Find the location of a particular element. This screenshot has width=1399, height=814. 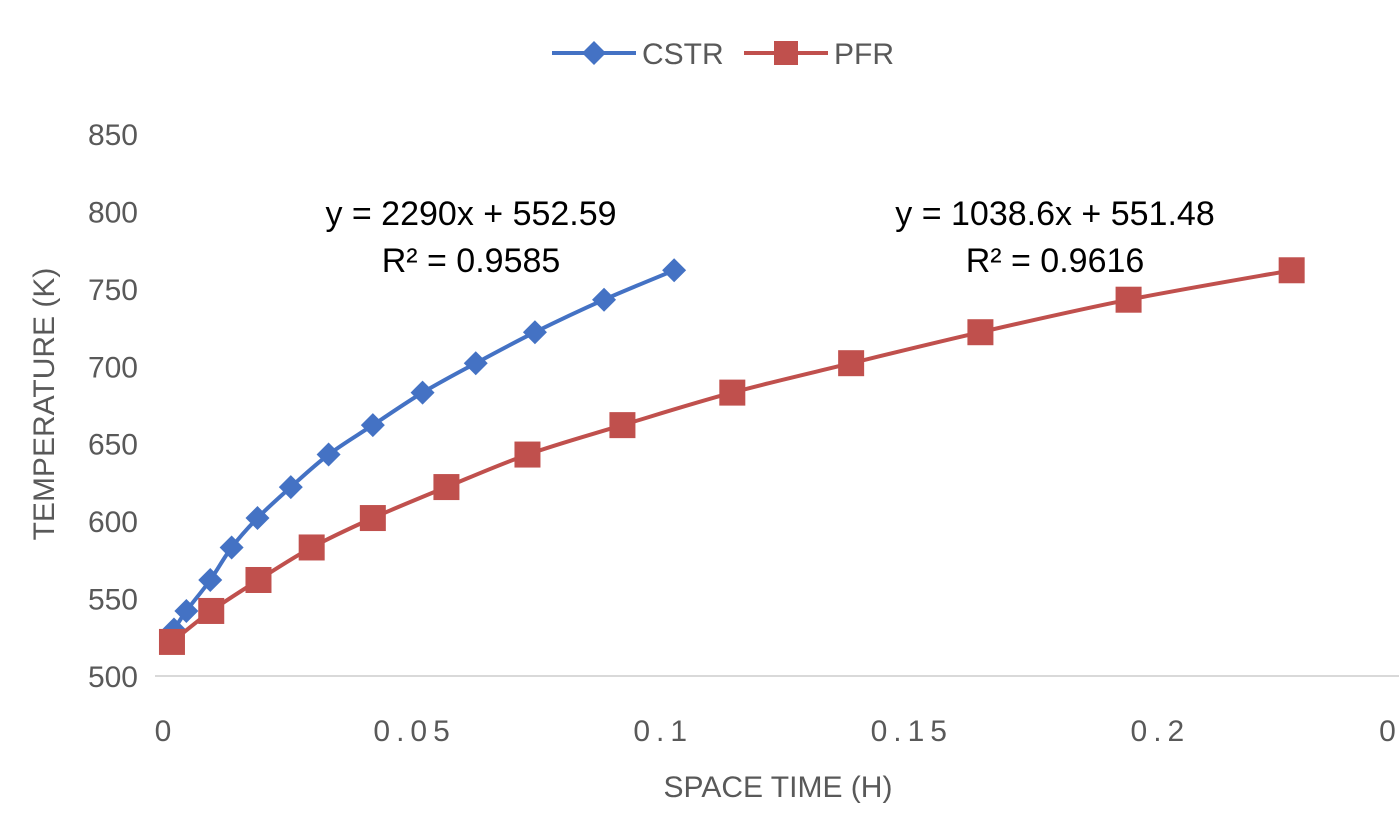

legend-pfr-marker is located at coordinates (786, 53).